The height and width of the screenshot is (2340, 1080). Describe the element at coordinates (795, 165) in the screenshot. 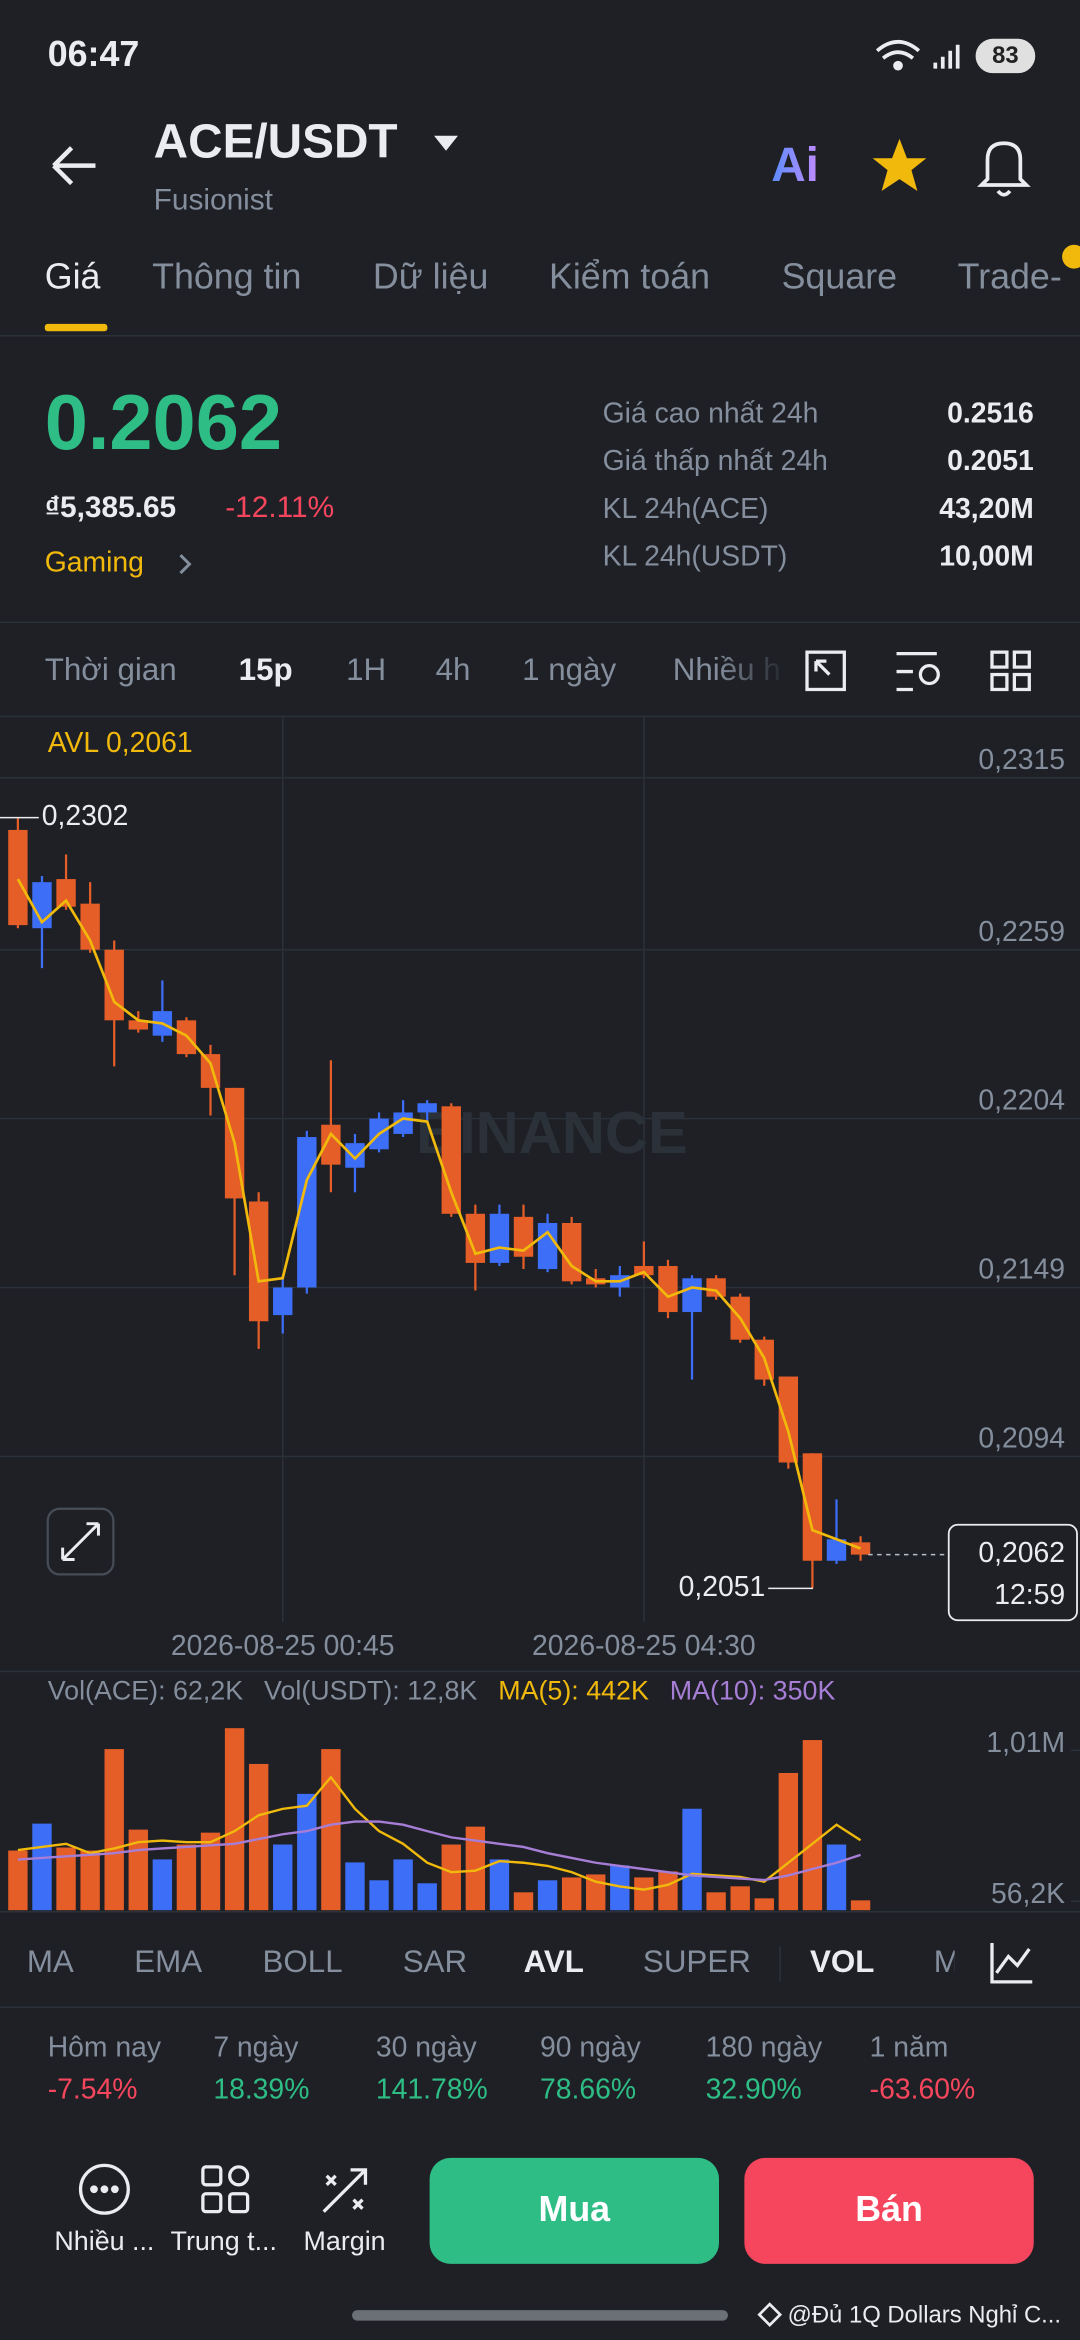

I see `ai-button: Ai` at that location.